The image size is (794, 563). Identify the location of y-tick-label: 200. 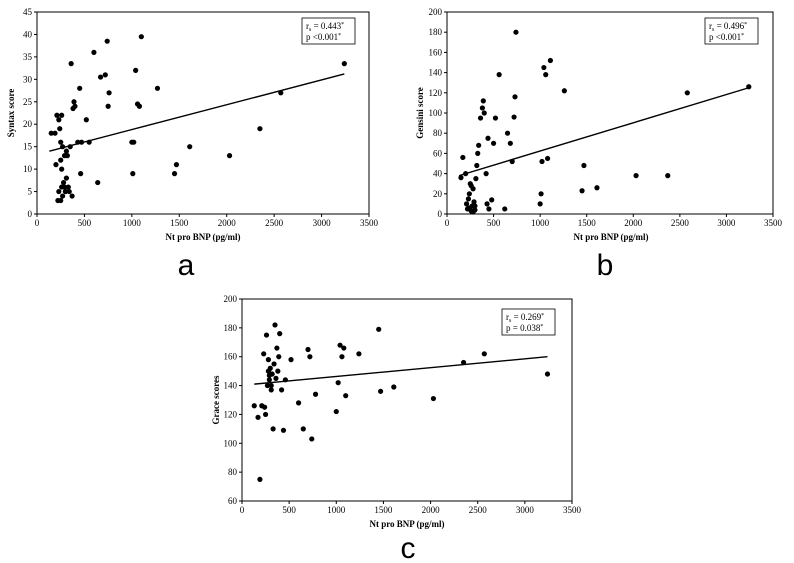
(231, 299).